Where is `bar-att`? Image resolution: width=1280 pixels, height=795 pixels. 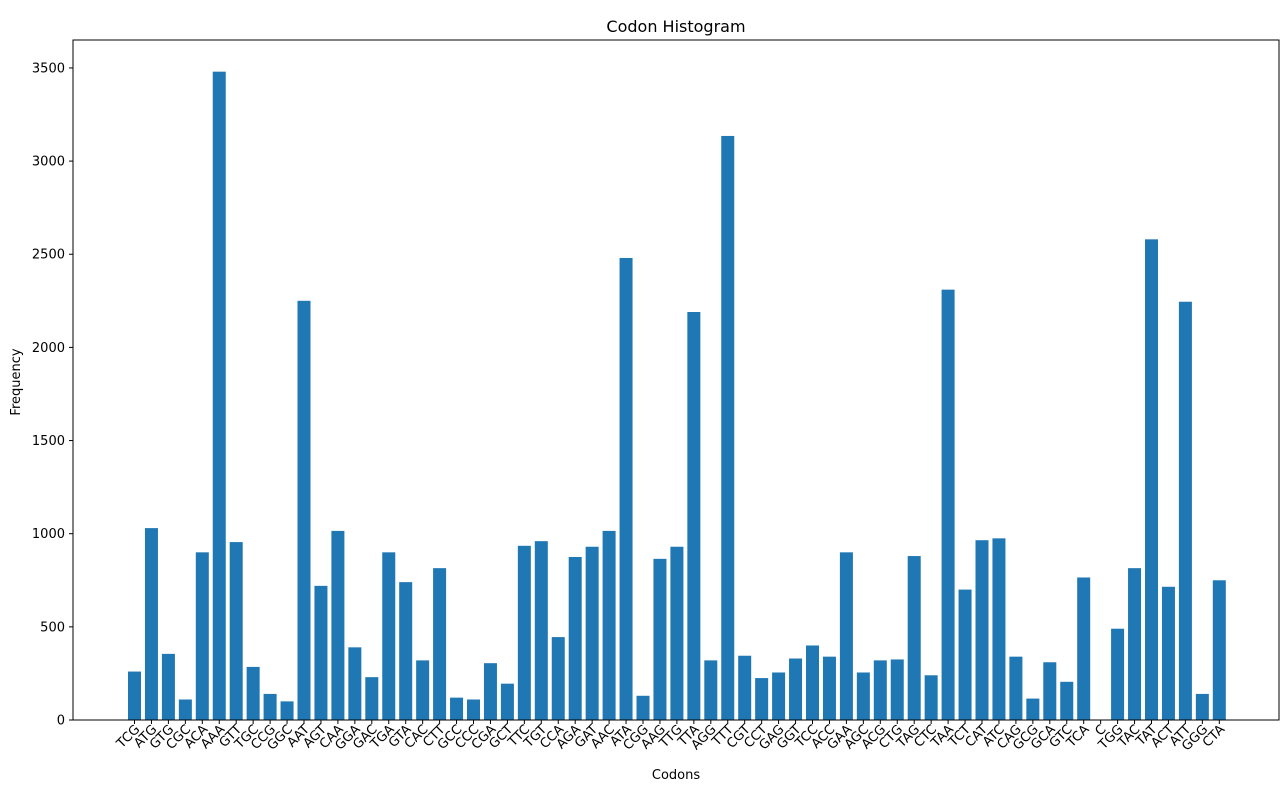 bar-att is located at coordinates (1185, 510).